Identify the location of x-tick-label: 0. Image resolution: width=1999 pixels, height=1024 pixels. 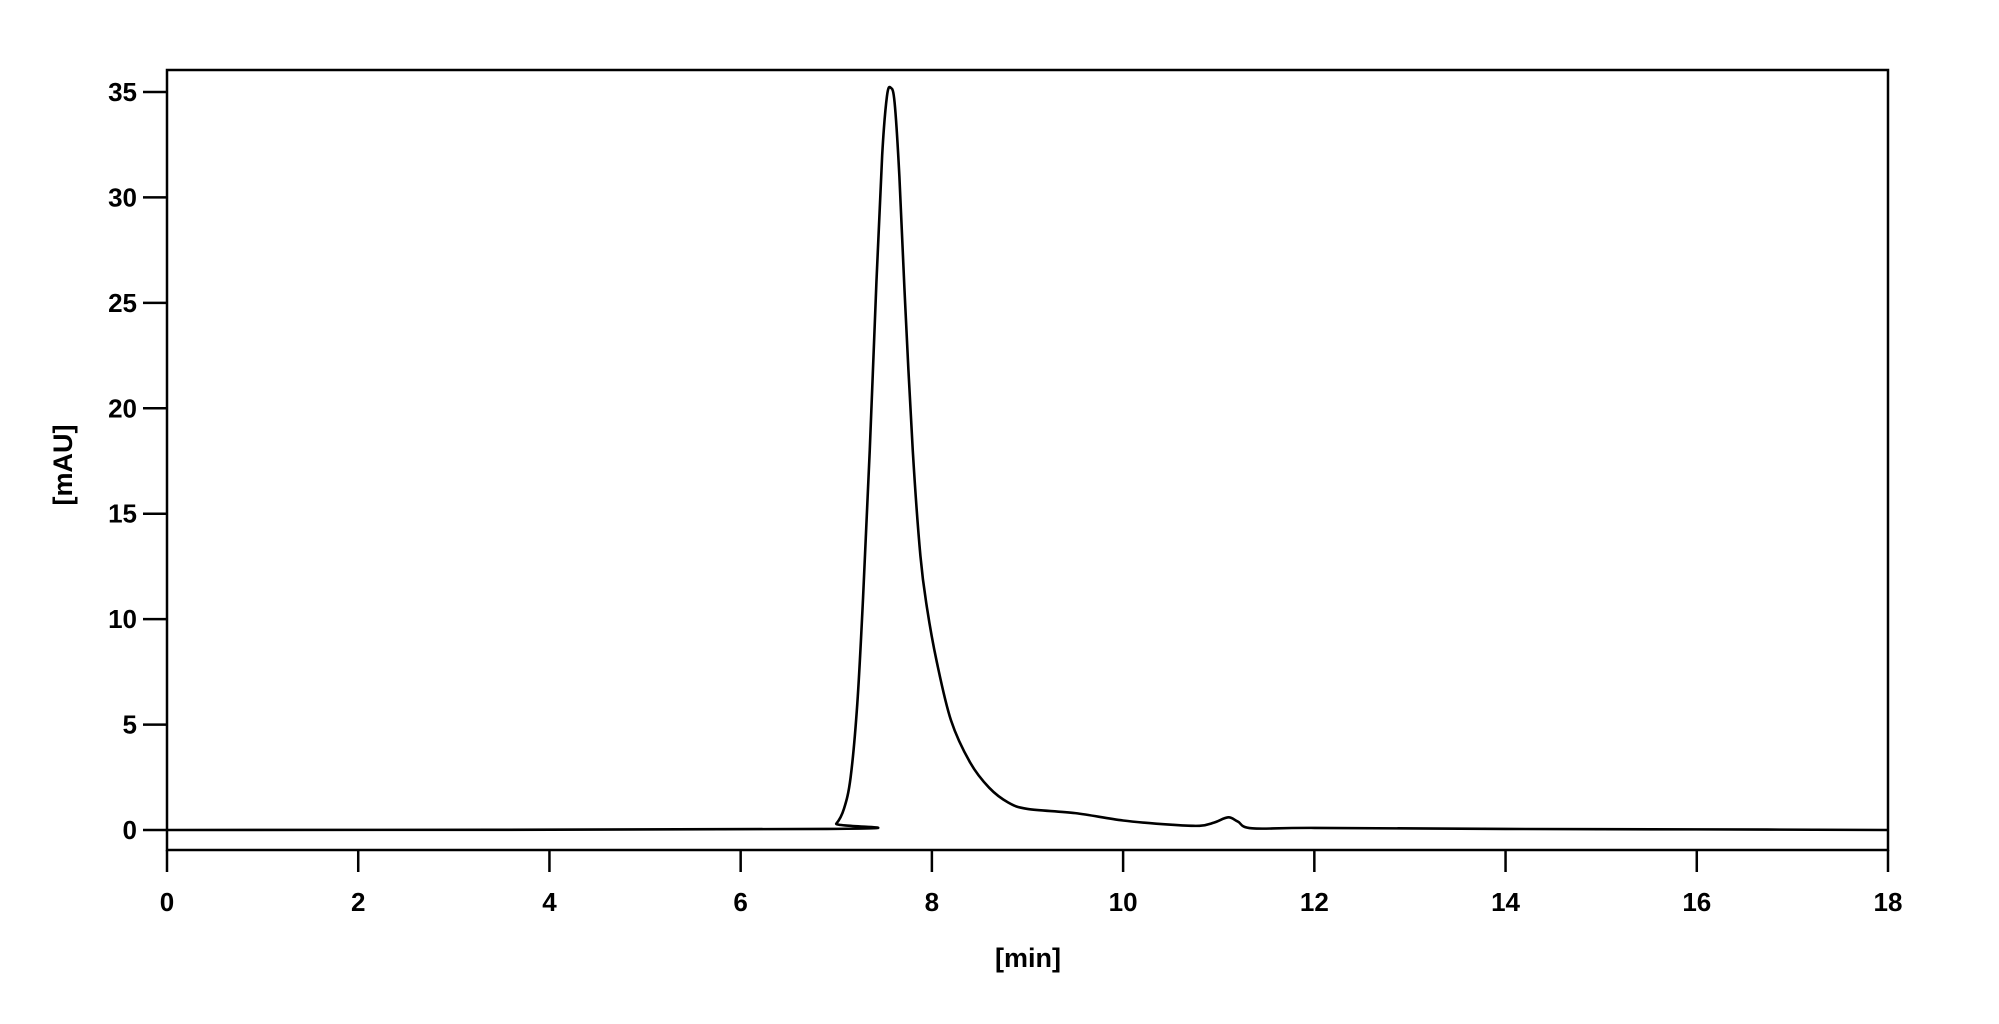
(167, 902).